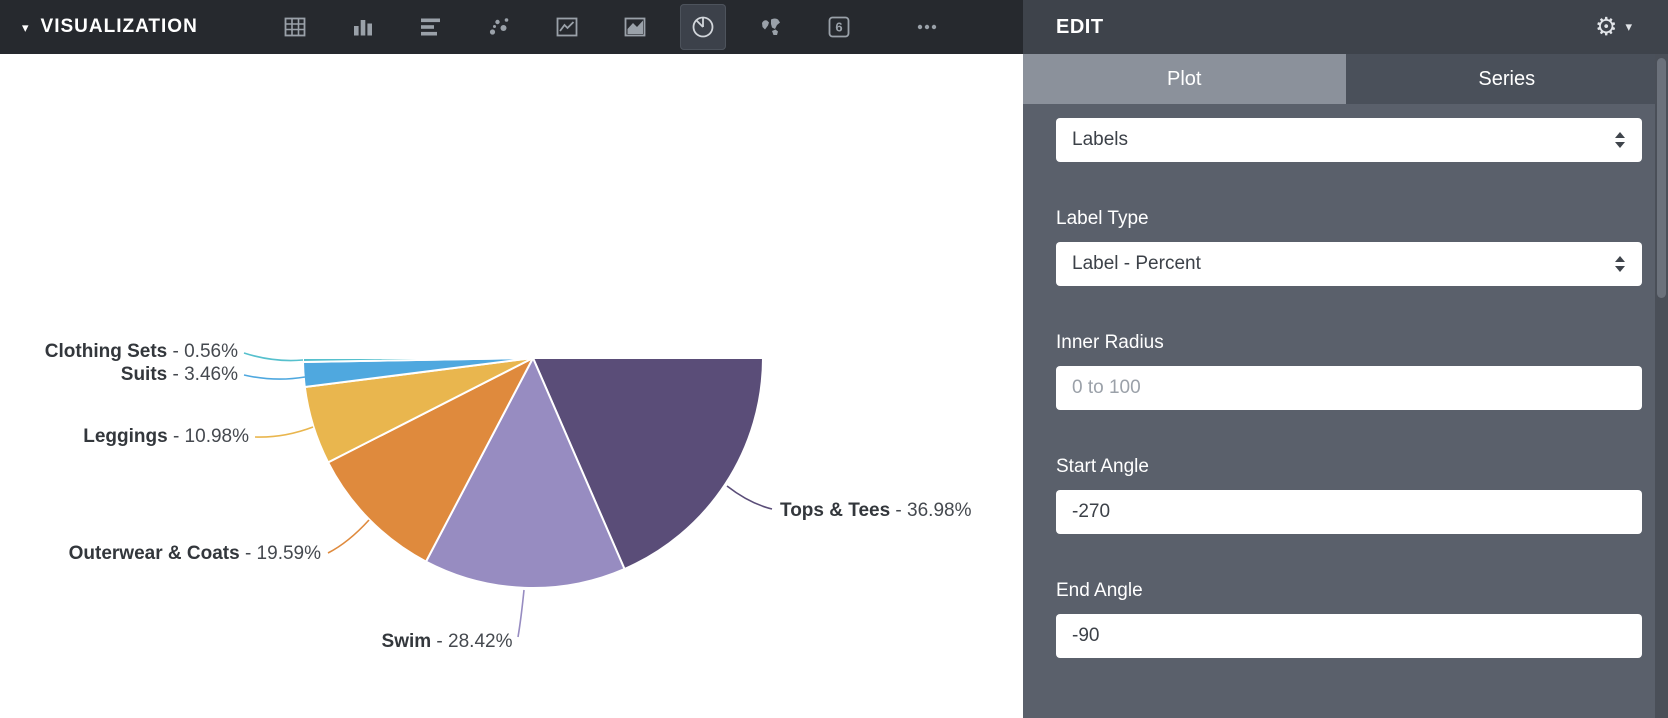  Describe the element at coordinates (1102, 466) in the screenshot. I see `start-angle-label: Start Angle` at that location.